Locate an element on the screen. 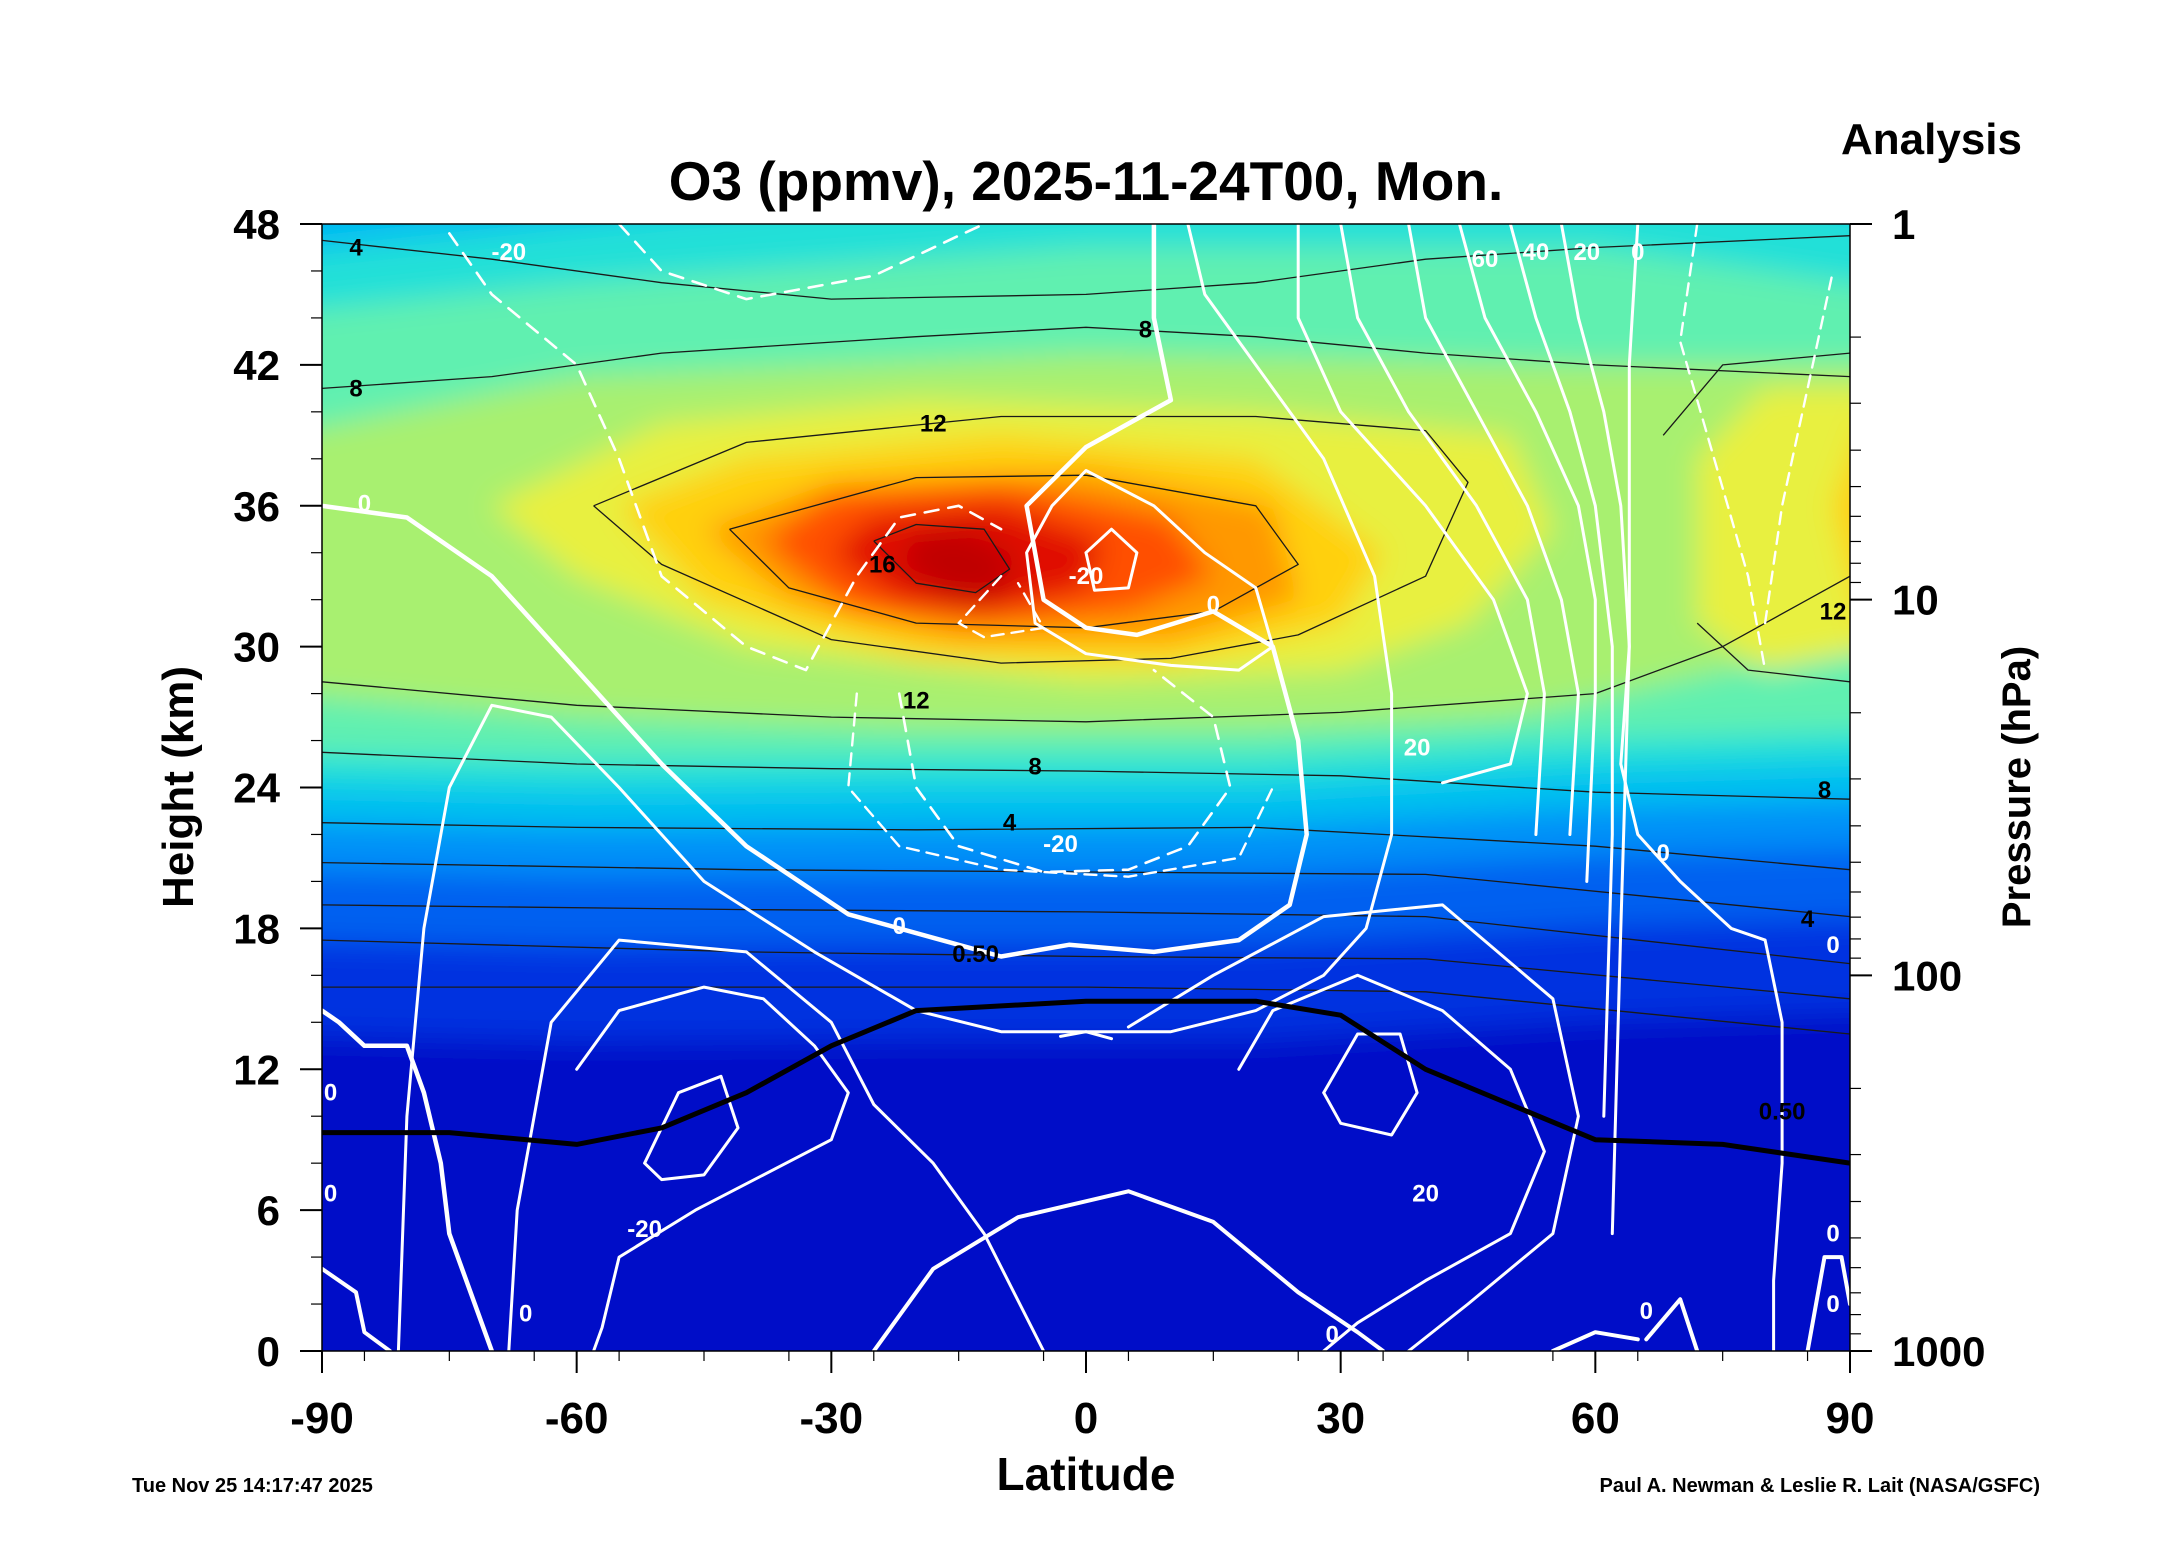 This screenshot has width=2165, height=1561. wind-contour-label-6: 20 is located at coordinates (1586, 252).